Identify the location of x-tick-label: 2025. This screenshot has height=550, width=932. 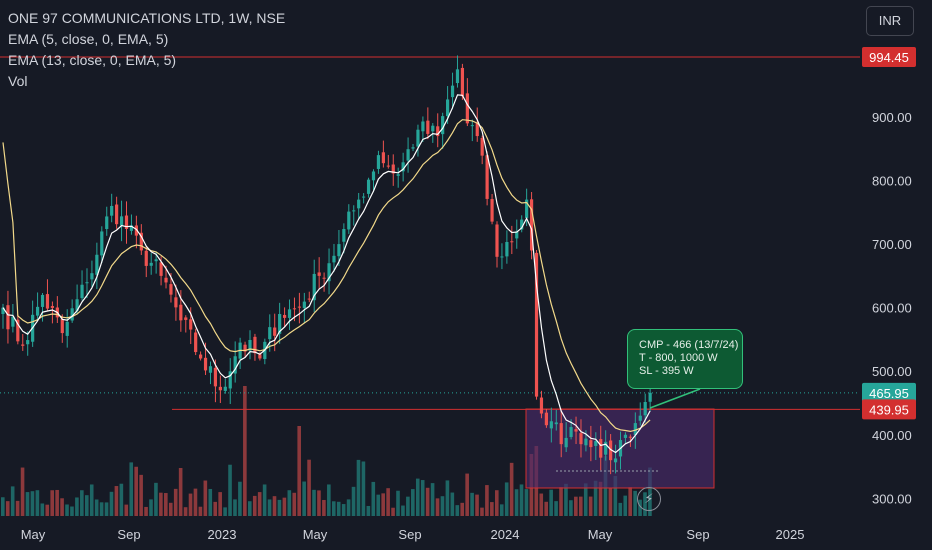
(790, 534).